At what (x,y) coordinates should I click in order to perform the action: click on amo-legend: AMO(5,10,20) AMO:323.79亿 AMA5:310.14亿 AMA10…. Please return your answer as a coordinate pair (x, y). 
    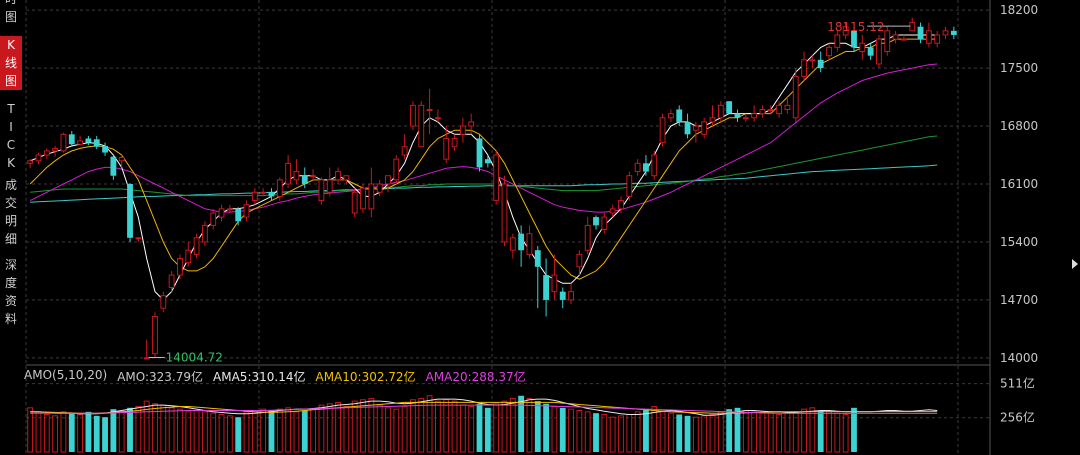
    Looking at the image, I should click on (275, 376).